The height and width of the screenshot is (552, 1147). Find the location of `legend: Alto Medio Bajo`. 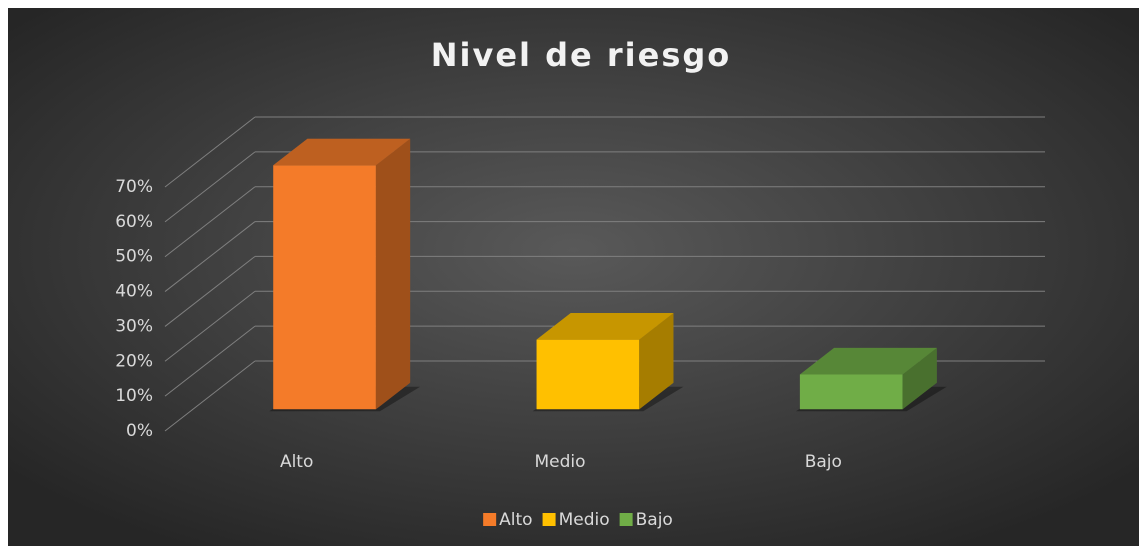

legend: Alto Medio Bajo is located at coordinates (578, 520).